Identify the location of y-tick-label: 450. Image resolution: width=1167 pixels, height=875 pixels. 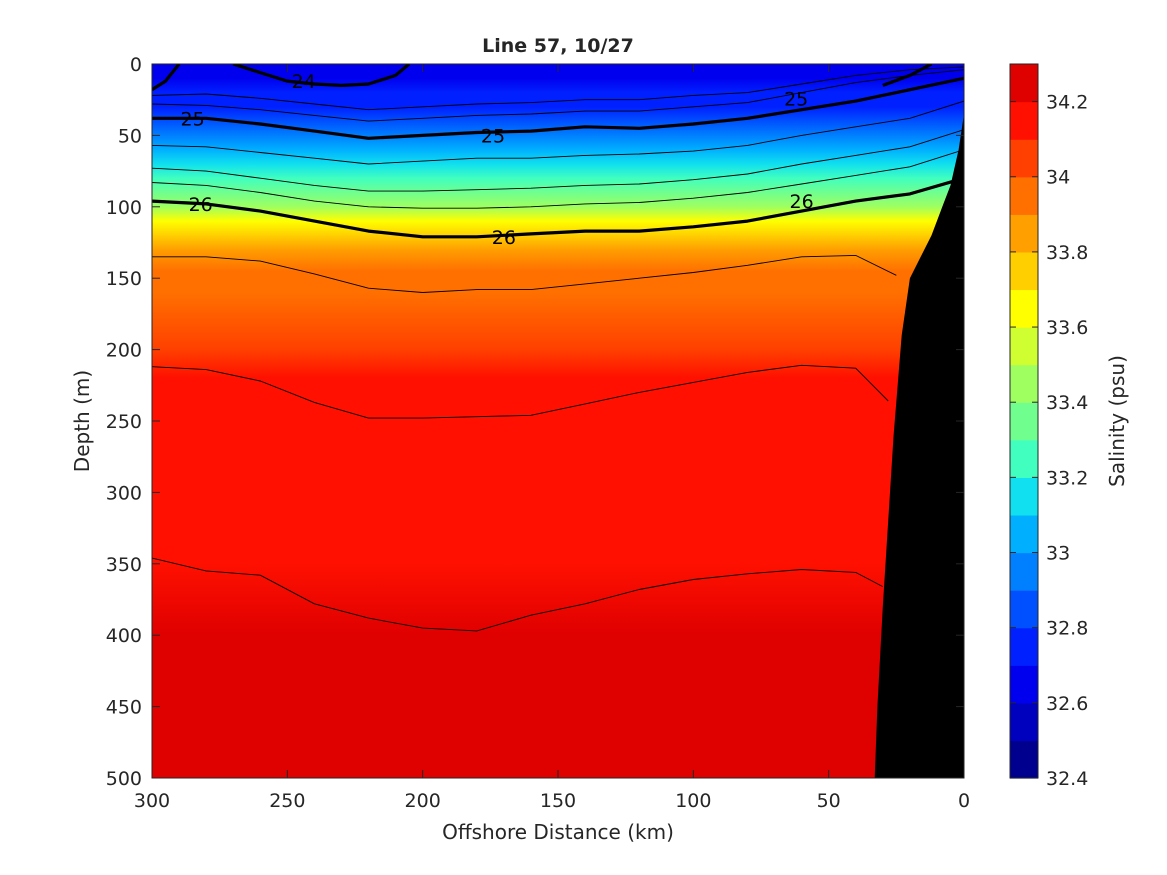
(124, 708).